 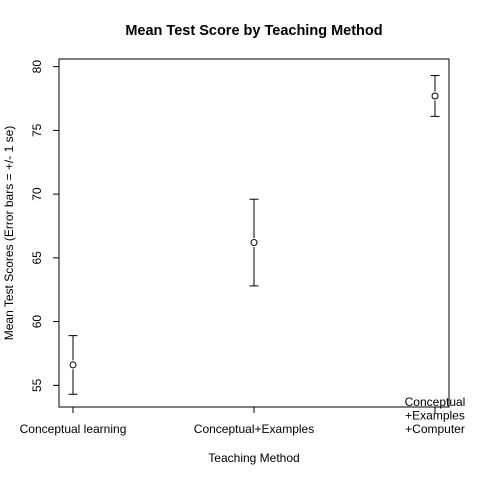 I want to click on y-tick-label: 65, so click(x=37, y=258).